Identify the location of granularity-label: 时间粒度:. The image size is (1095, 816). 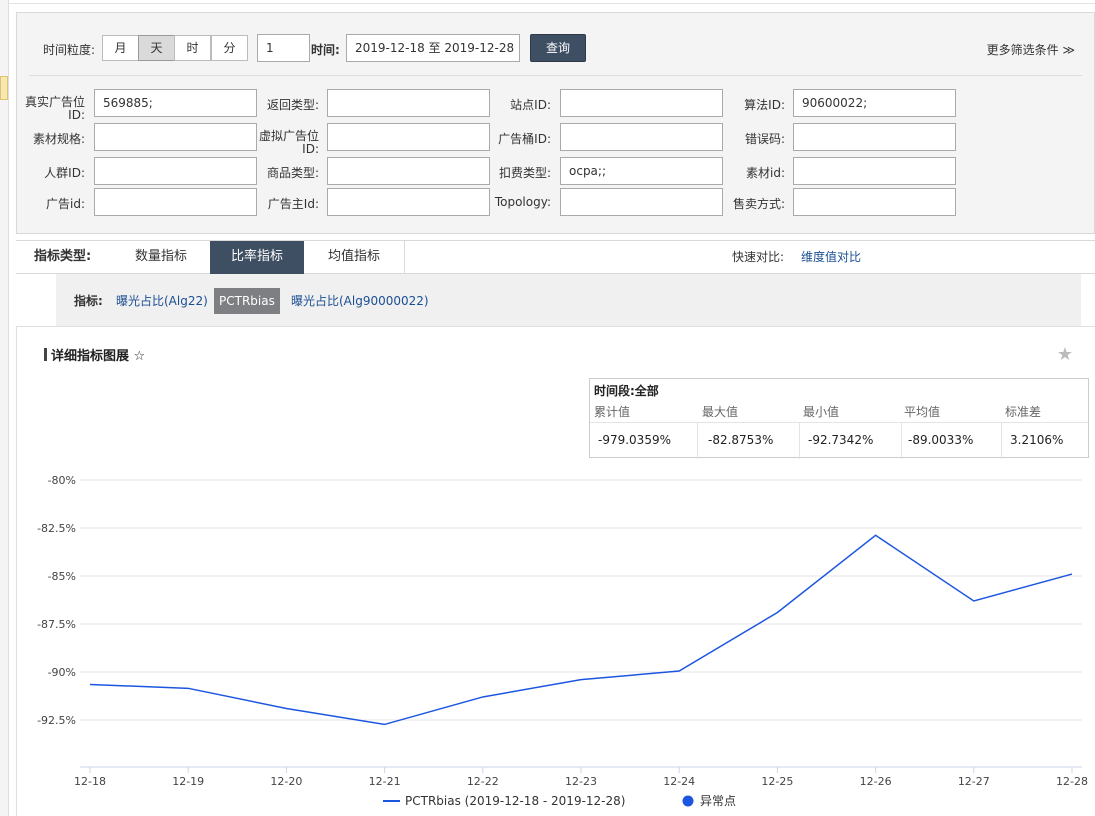
(69, 50).